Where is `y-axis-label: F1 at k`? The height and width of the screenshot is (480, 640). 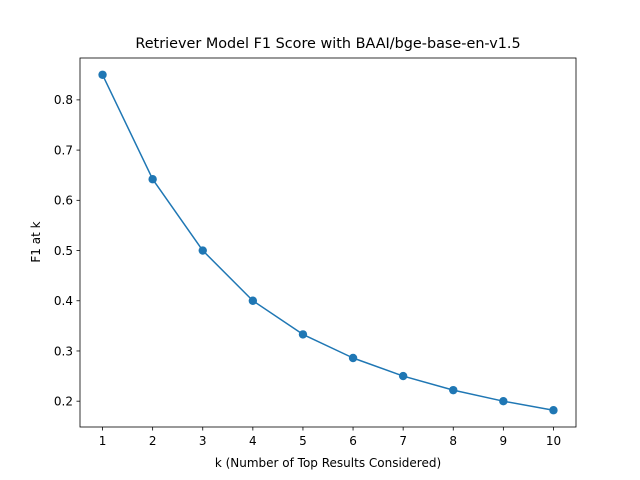
y-axis-label: F1 at k is located at coordinates (36, 241).